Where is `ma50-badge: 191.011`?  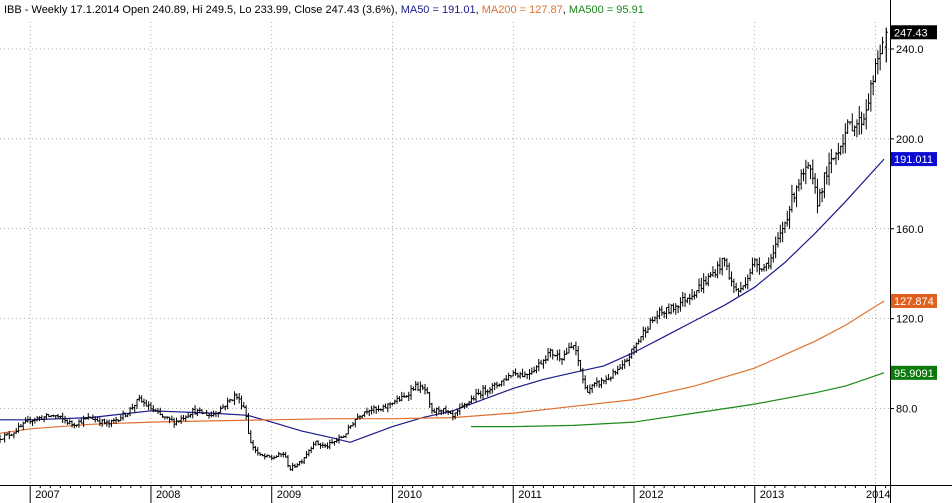 ma50-badge: 191.011 is located at coordinates (914, 159).